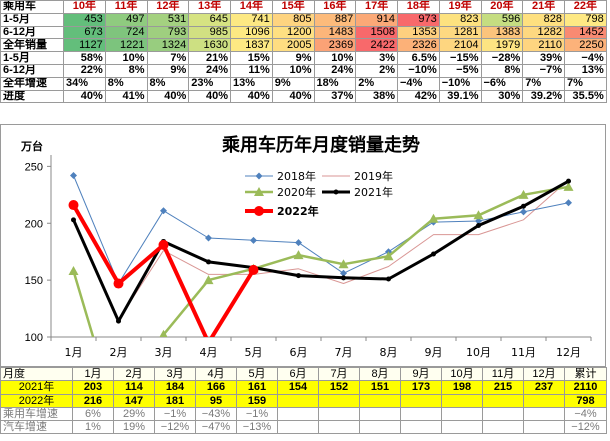 The height and width of the screenshot is (441, 610). Describe the element at coordinates (585, 19) in the screenshot. I see `table-cell: 798` at that location.